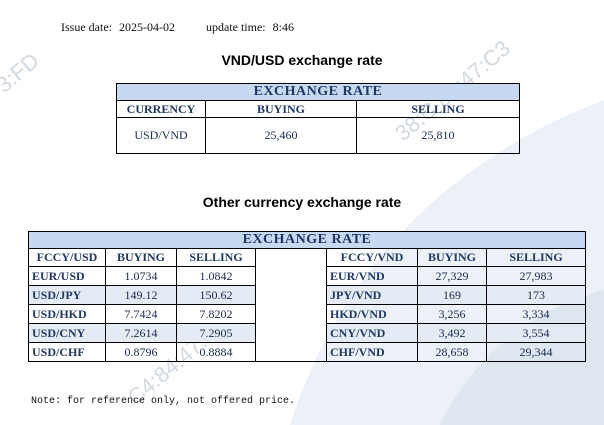 The image size is (604, 425). Describe the element at coordinates (67, 295) in the screenshot. I see `left-pair: USD/JPY` at that location.